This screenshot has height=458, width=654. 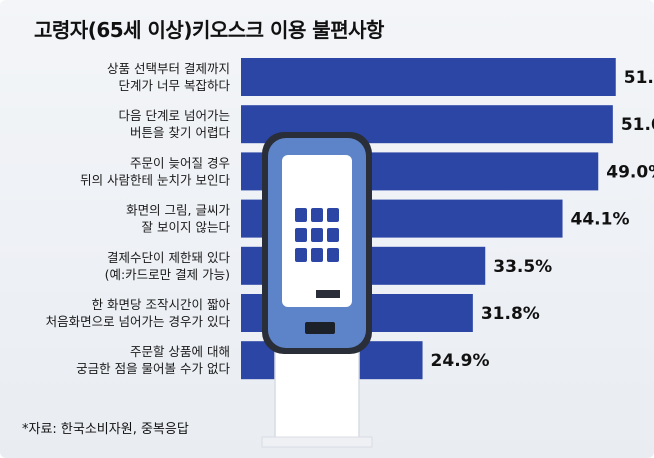 What do you see at coordinates (317, 442) in the screenshot?
I see `kiosk-stand-base` at bounding box center [317, 442].